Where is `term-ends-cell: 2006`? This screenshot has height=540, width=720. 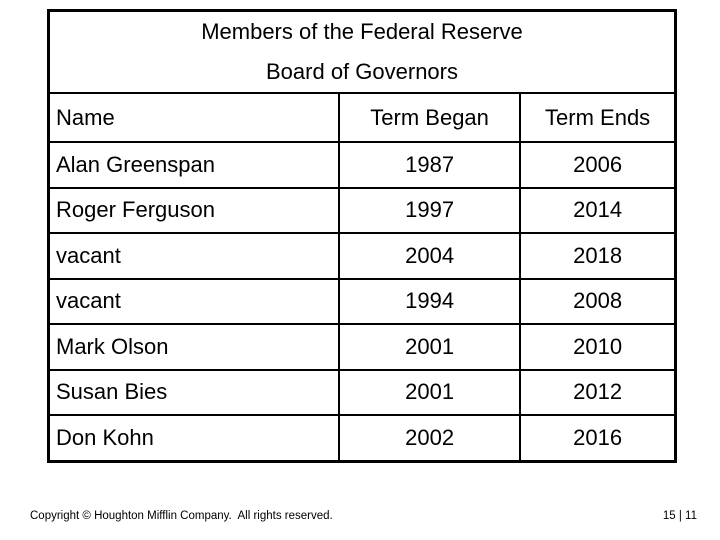
term-ends-cell: 2006 is located at coordinates (598, 165).